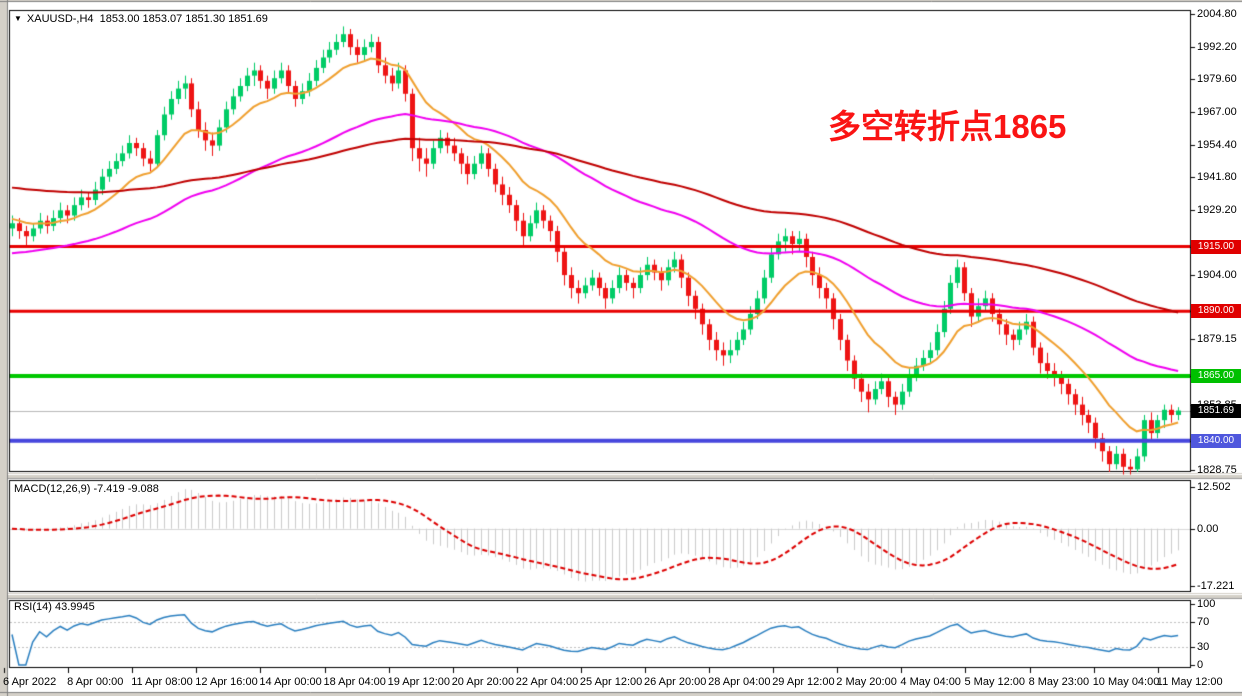  What do you see at coordinates (1216, 536) in the screenshot?
I see `macd-axis` at bounding box center [1216, 536].